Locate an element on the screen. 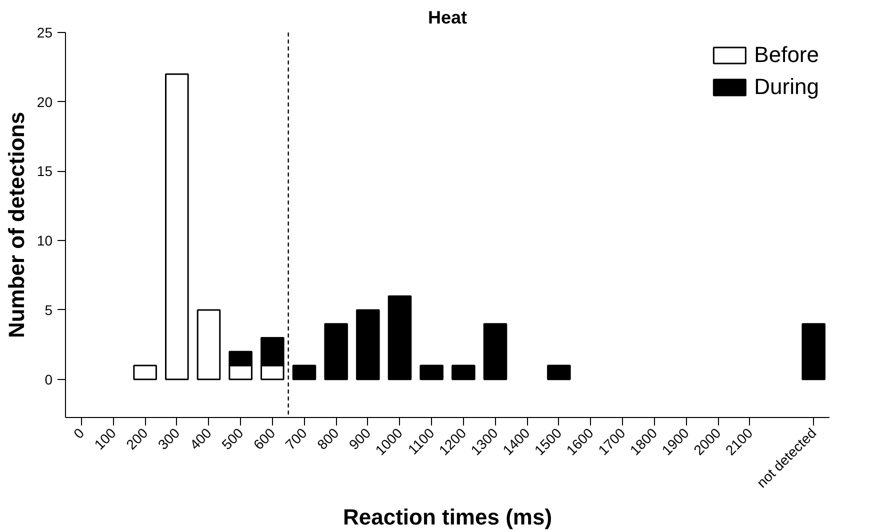 The height and width of the screenshot is (532, 869). x-tick-label: 600 is located at coordinates (264, 438).